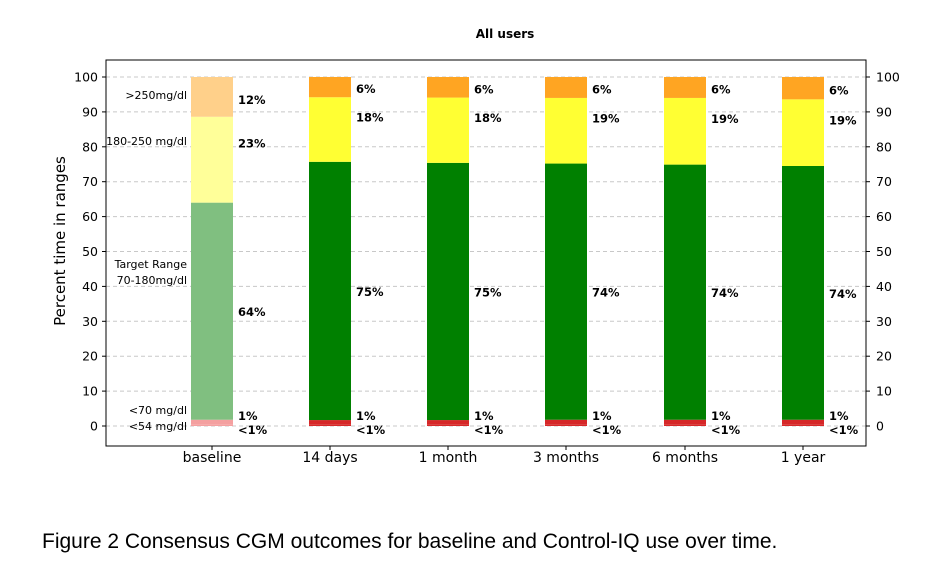 This screenshot has height=580, width=936. Describe the element at coordinates (90, 111) in the screenshot. I see `y-tick-label-left: 90` at that location.